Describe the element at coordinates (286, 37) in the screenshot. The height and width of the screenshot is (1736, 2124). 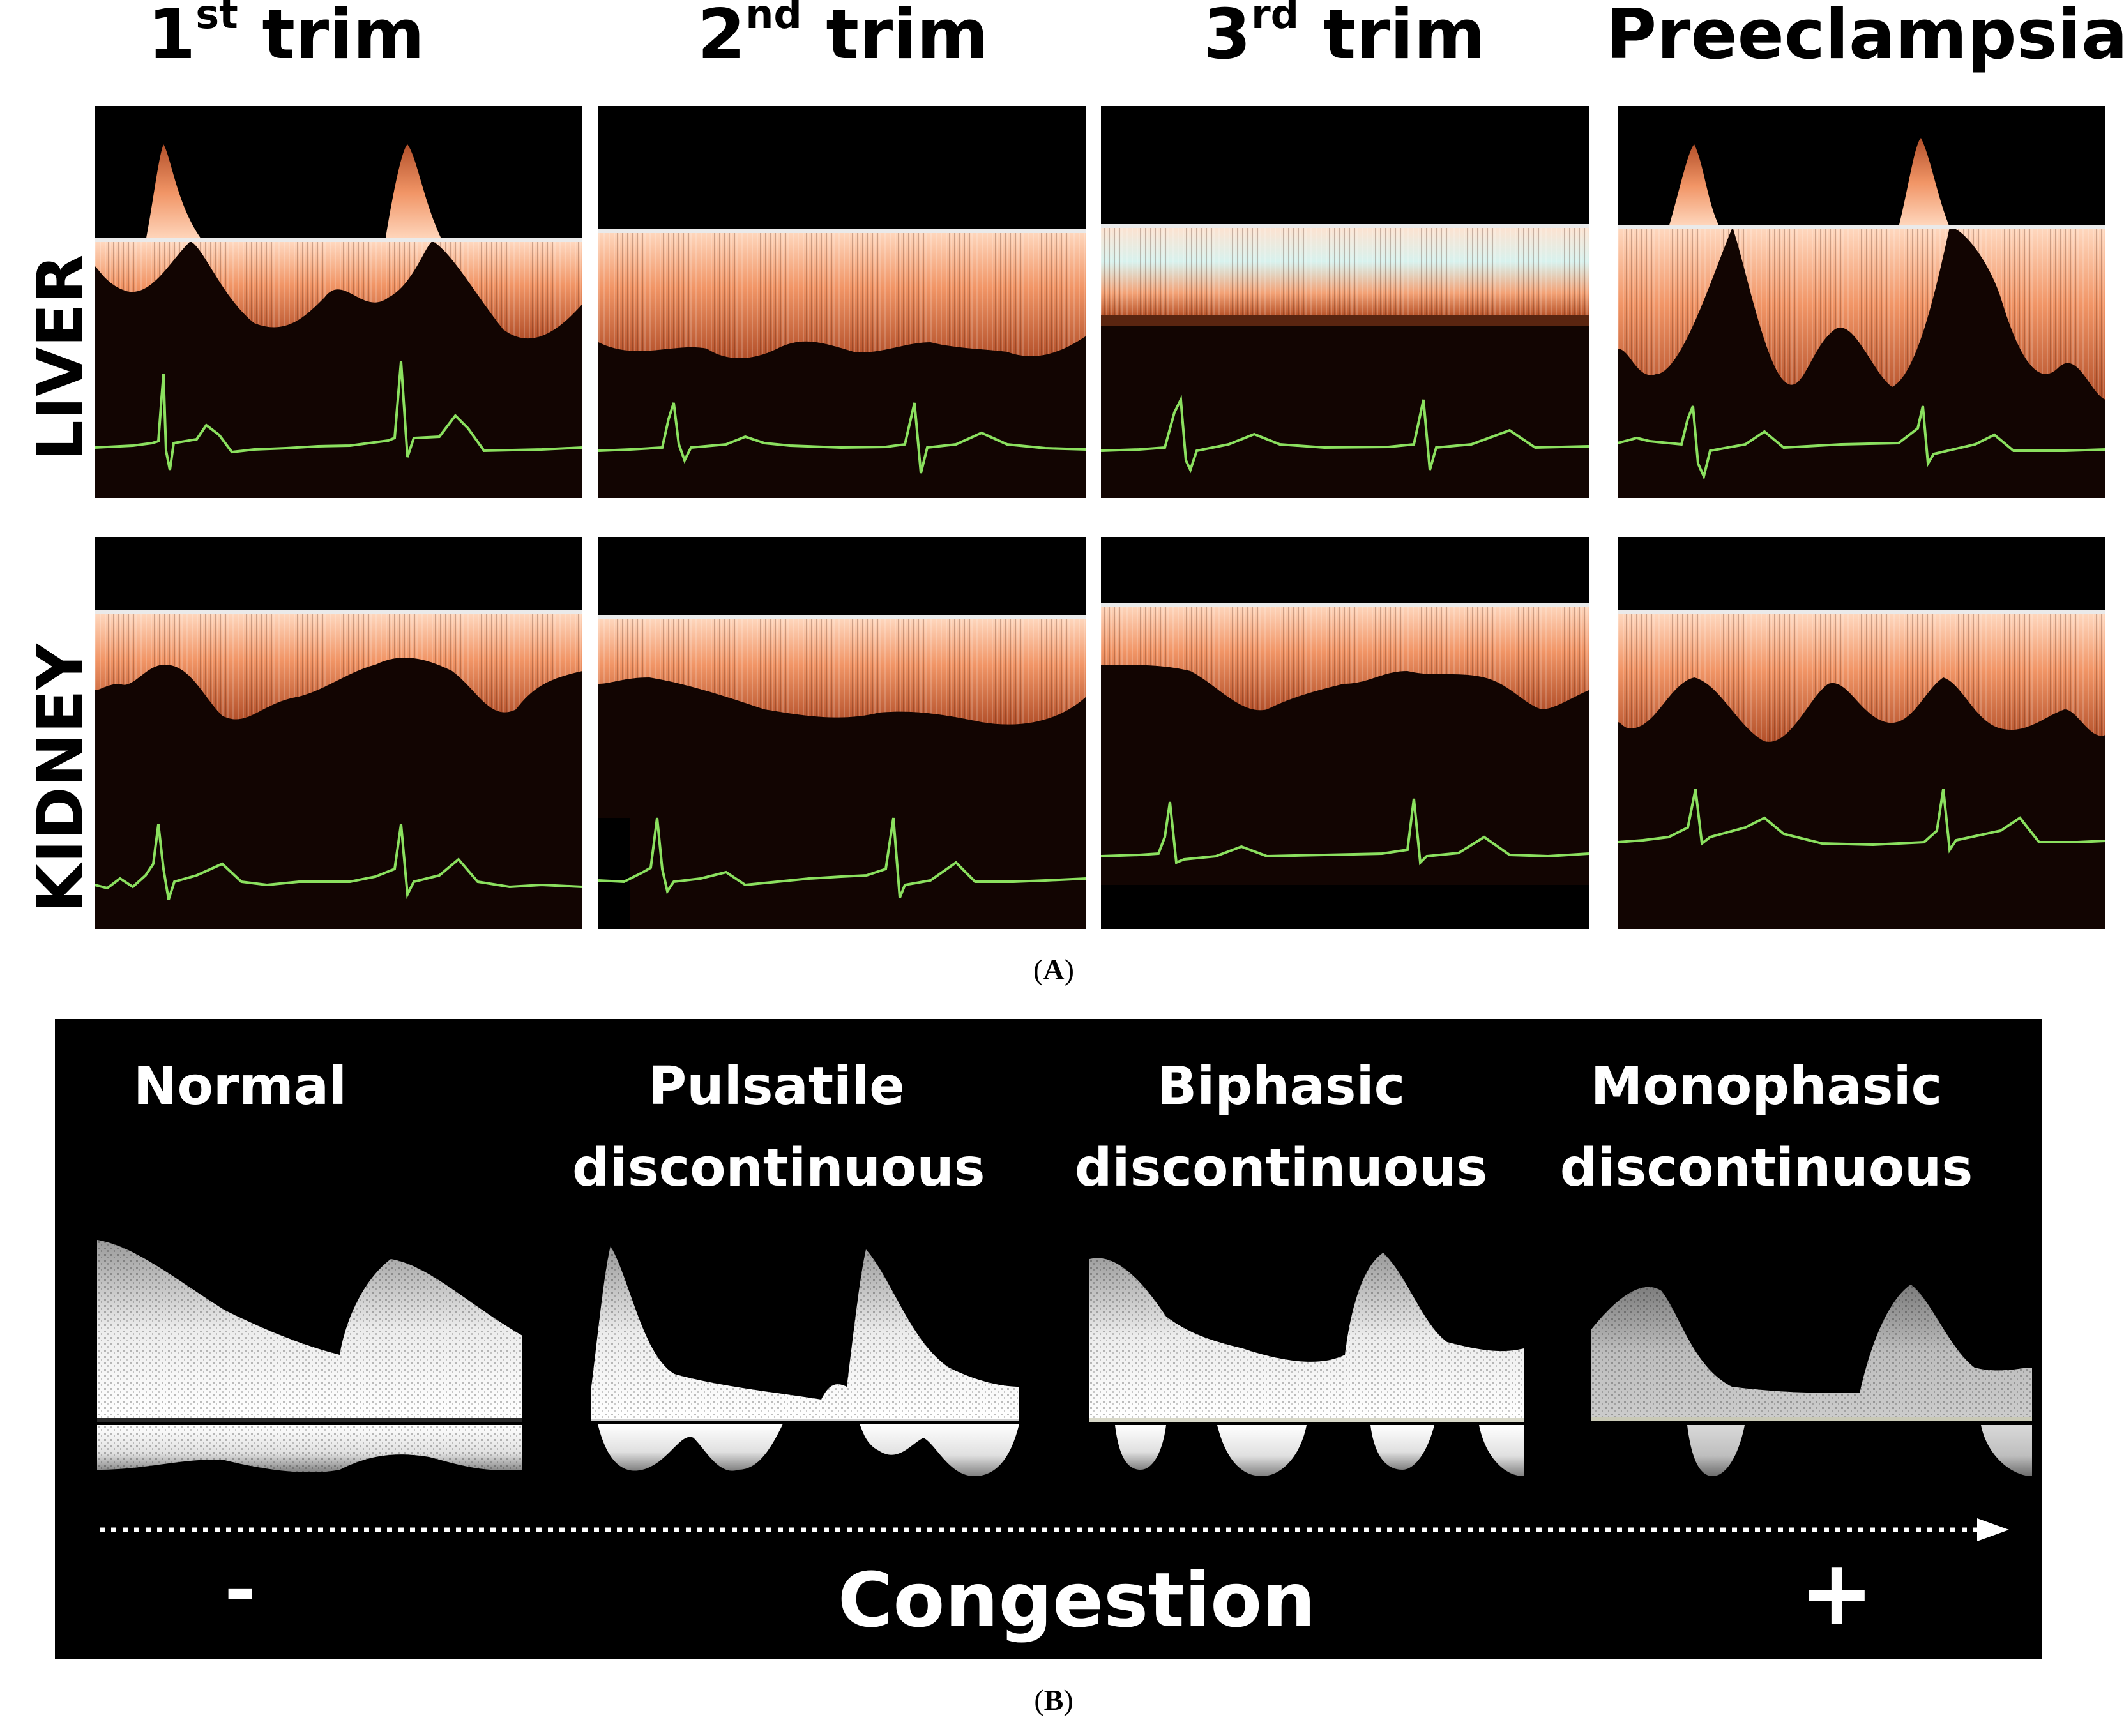
I see `column-header-1st-trim: 1st trim` at that location.